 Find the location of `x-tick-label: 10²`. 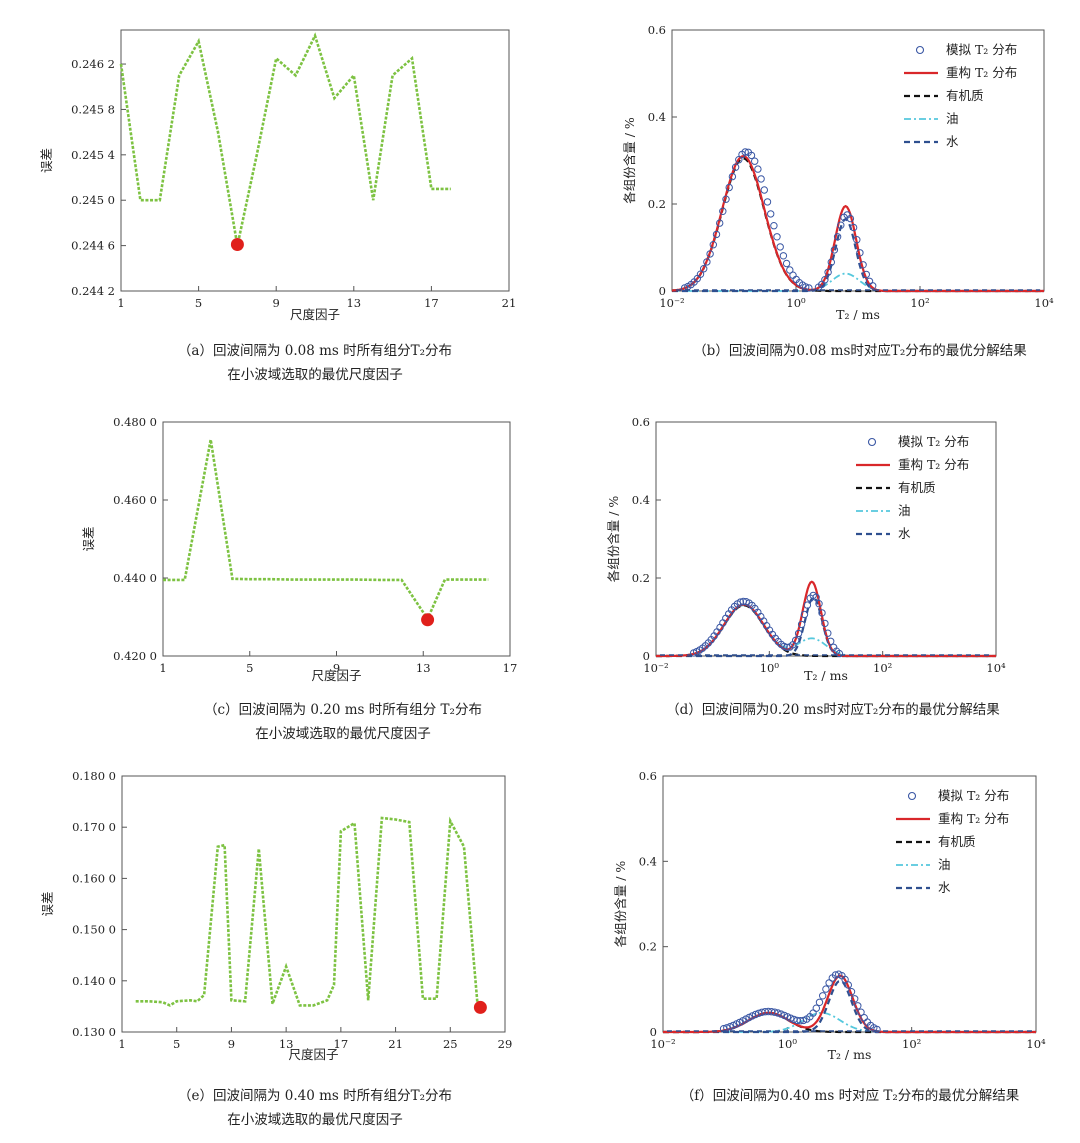

x-tick-label: 10² is located at coordinates (911, 1044).